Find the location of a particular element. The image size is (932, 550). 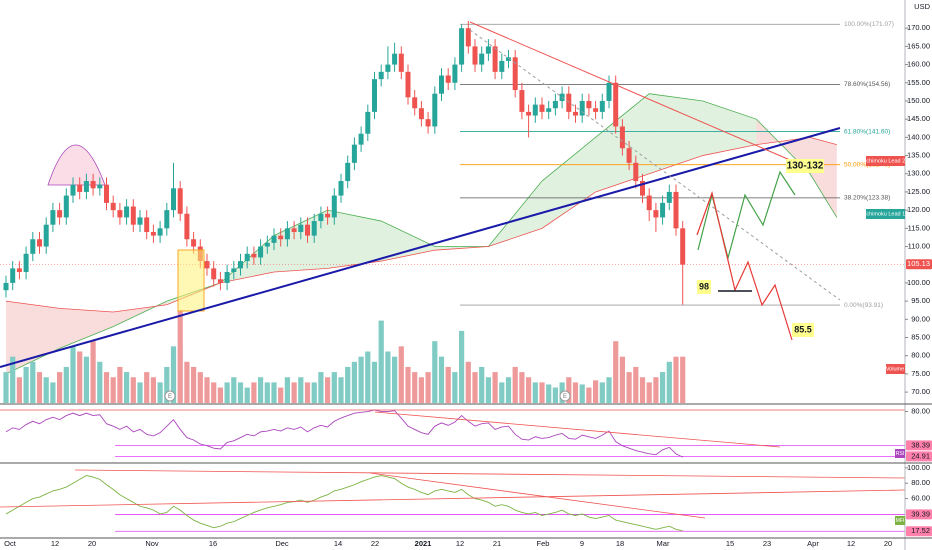

y-tick-label: 95.00 is located at coordinates (920, 300).